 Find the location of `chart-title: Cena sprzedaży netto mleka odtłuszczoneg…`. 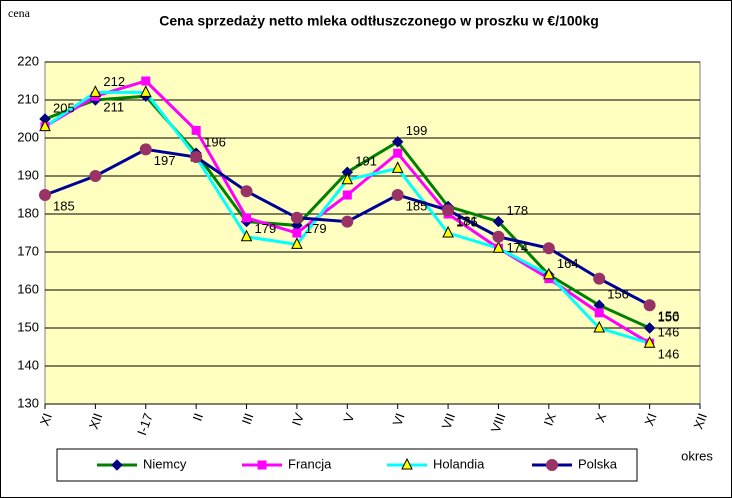

chart-title: Cena sprzedaży netto mleka odtłuszczoneg… is located at coordinates (379, 21).